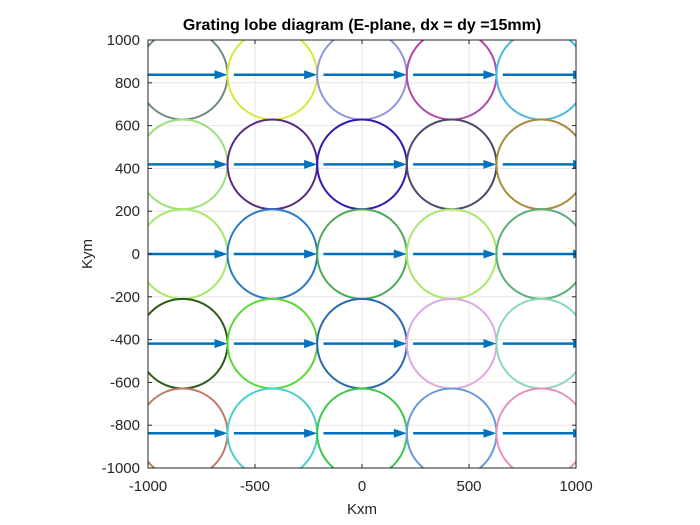 The image size is (700, 525). Describe the element at coordinates (127, 211) in the screenshot. I see `y-tick-label: 200` at that location.